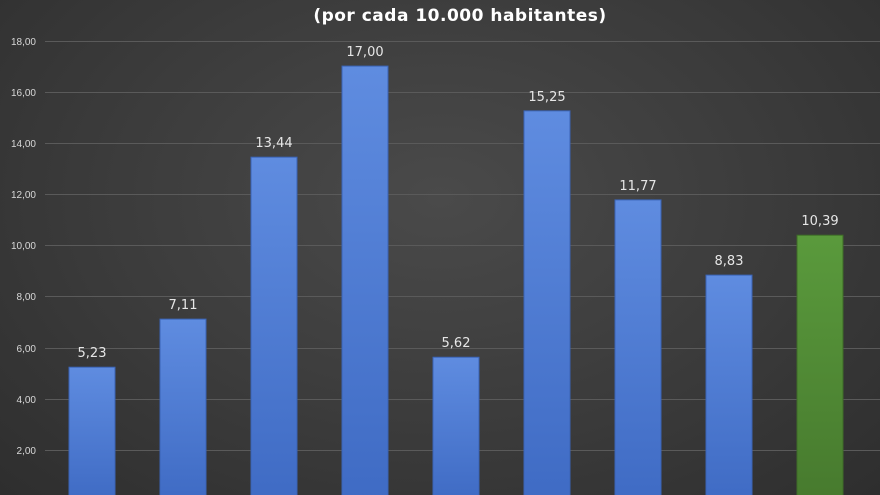 Image resolution: width=880 pixels, height=495 pixels. I want to click on y-tick-label: 6,00, so click(27, 349).